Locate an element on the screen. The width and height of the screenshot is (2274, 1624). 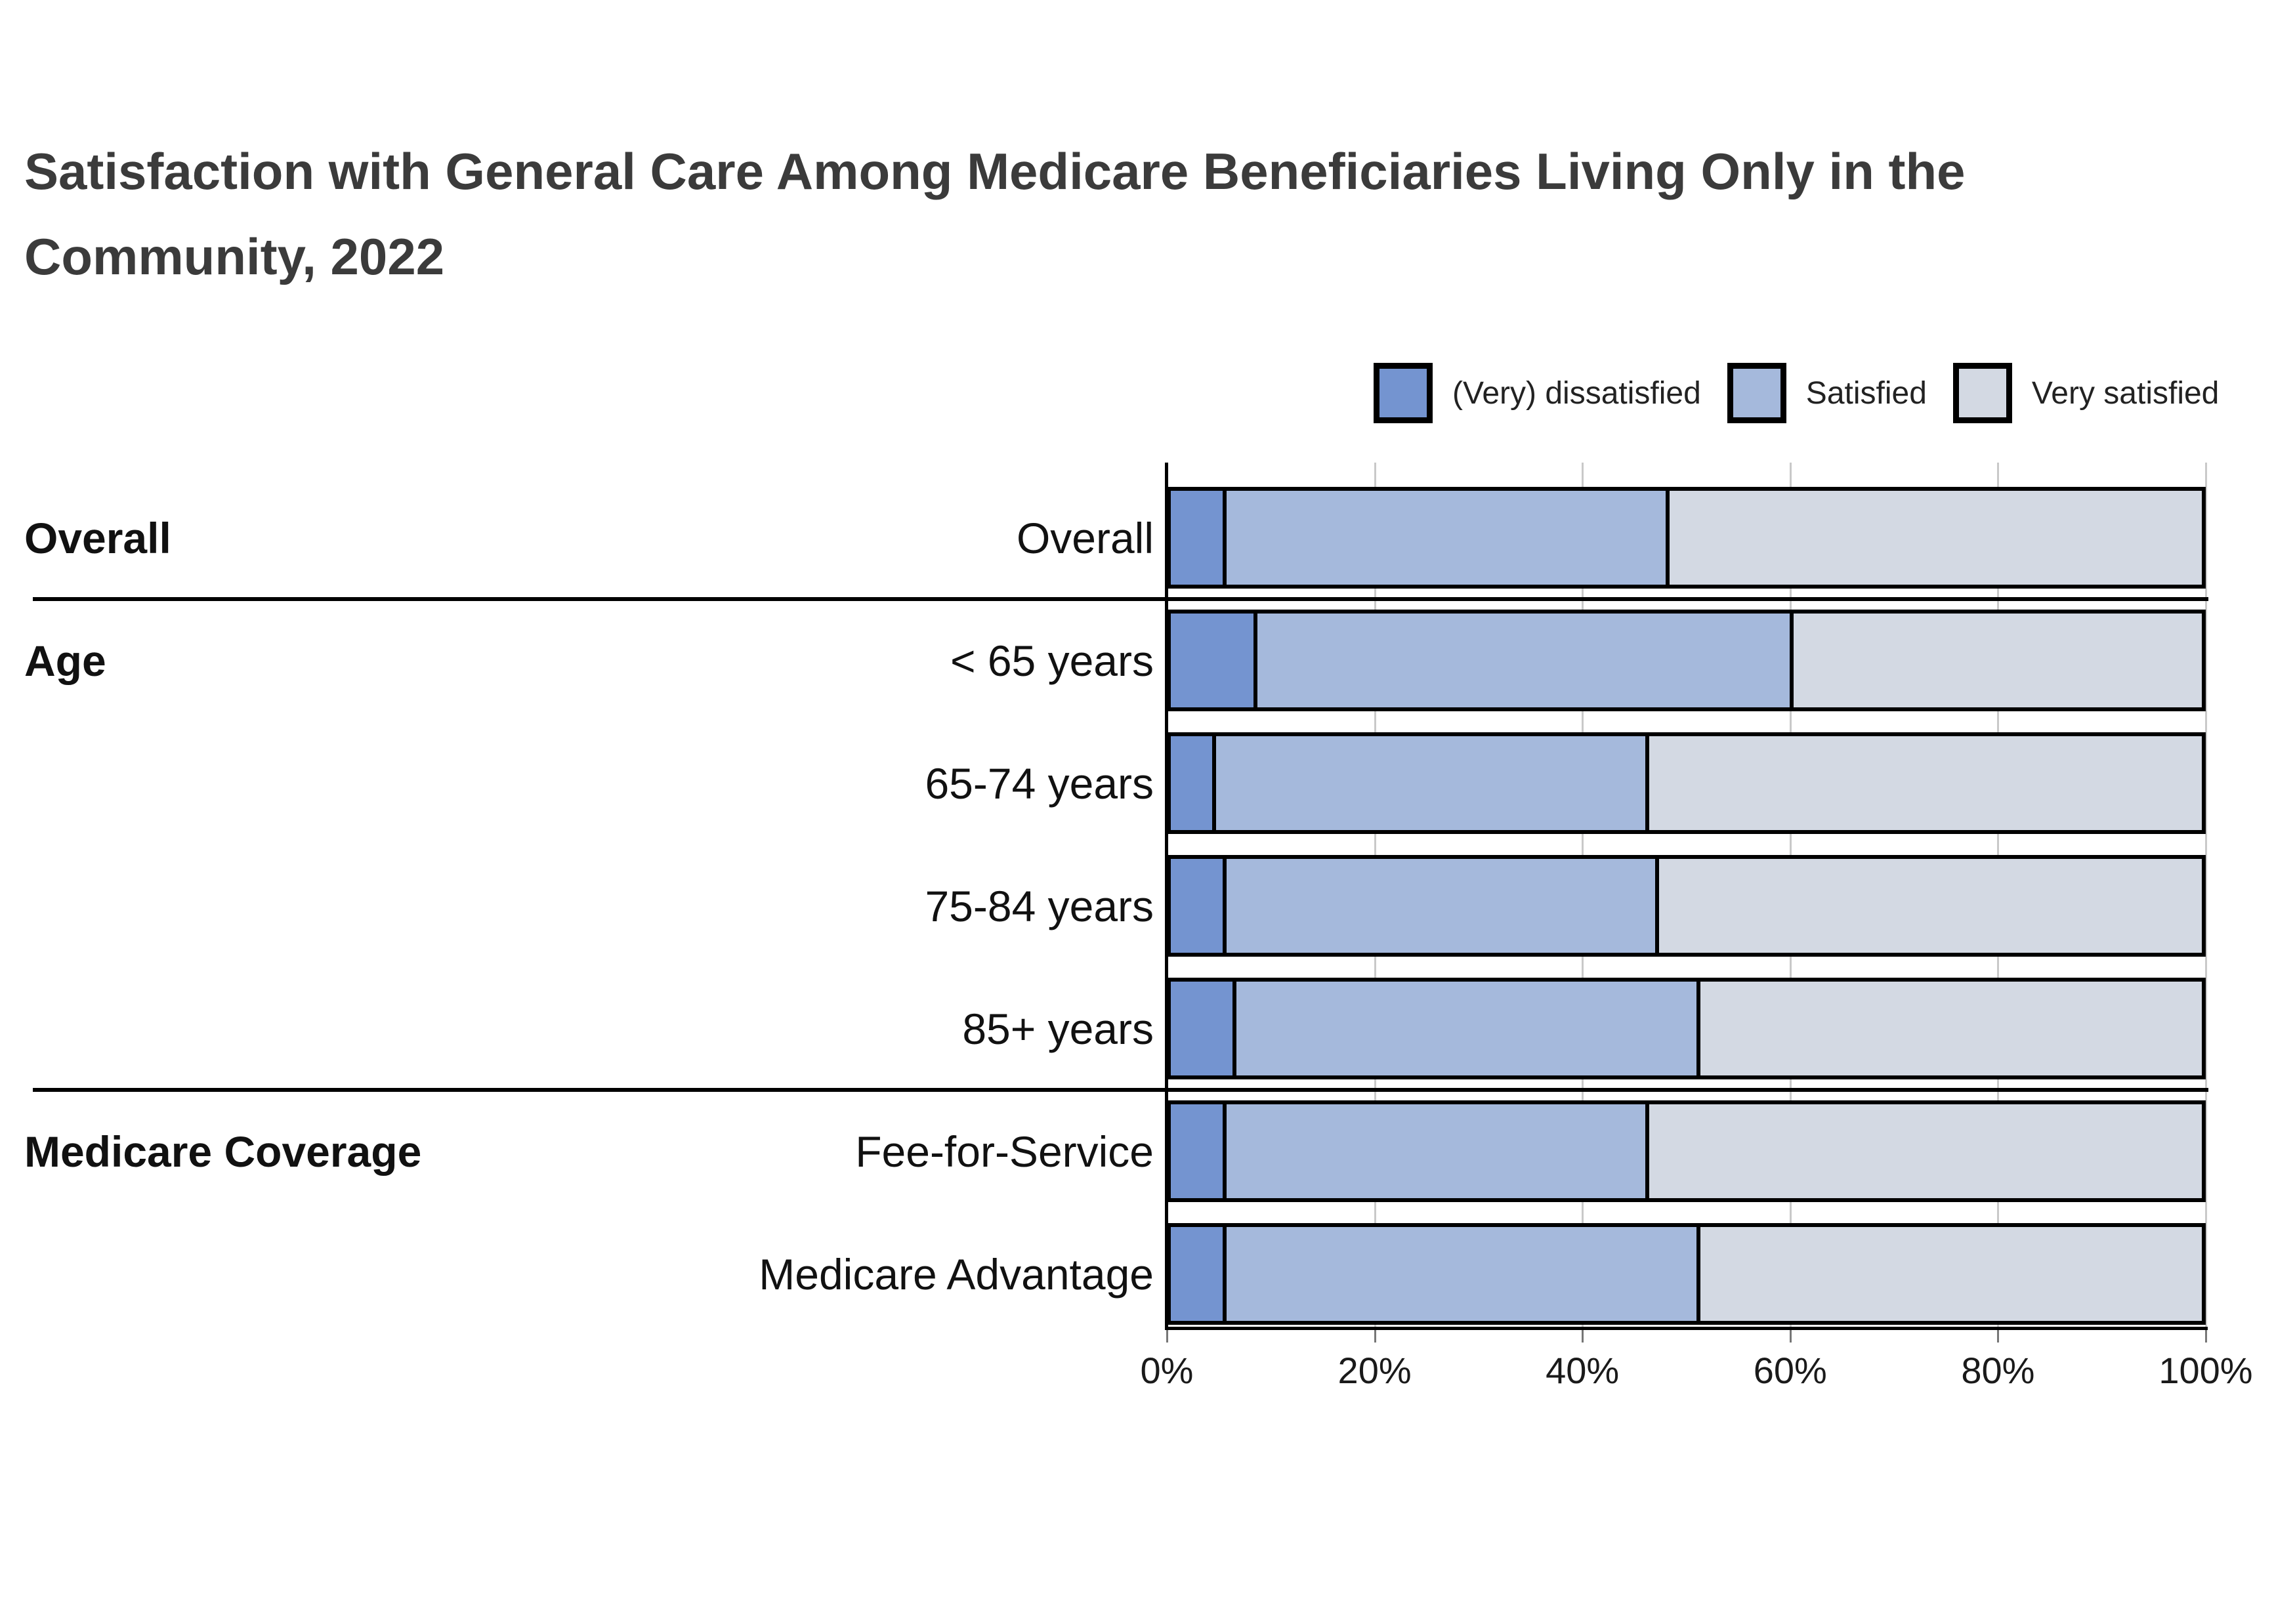
group-label-overall: Overall is located at coordinates (97, 537).